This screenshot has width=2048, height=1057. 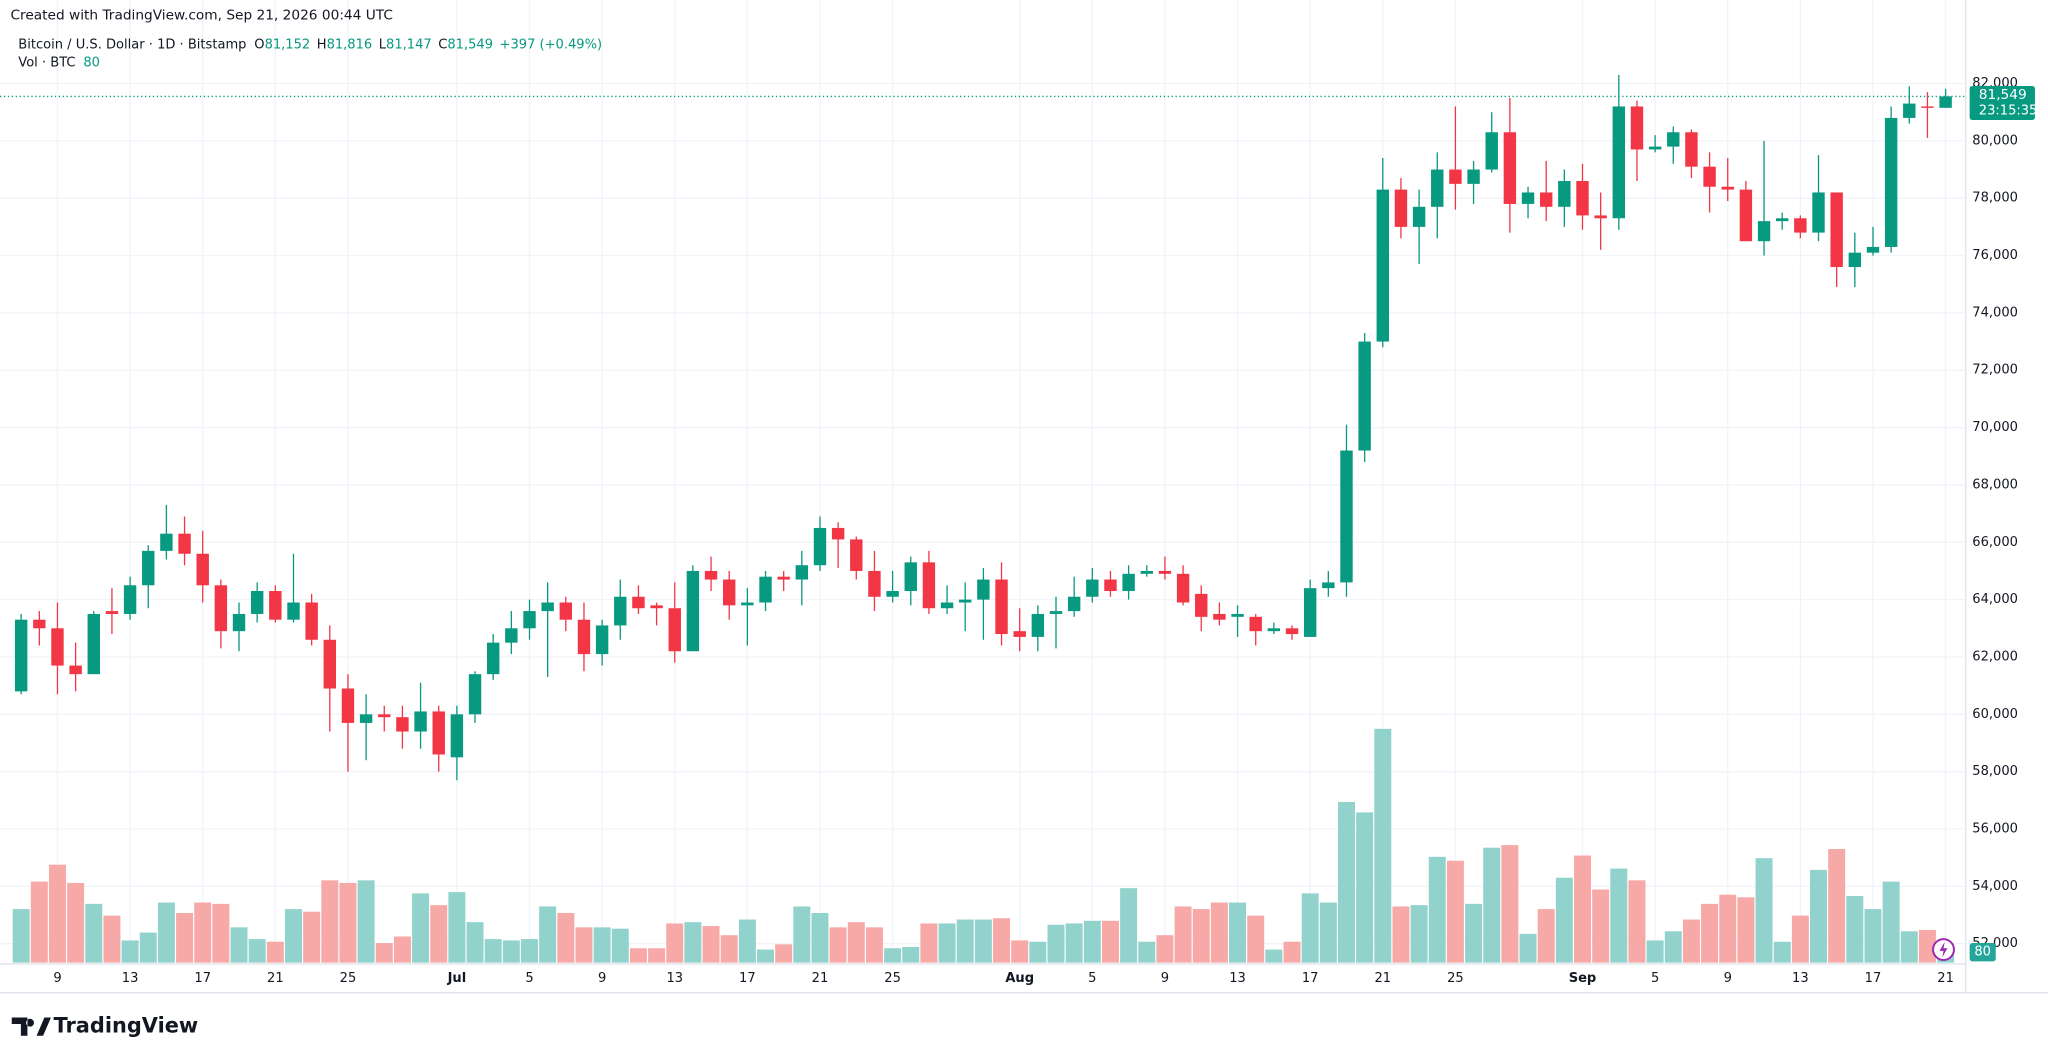 I want to click on y-tick-label: 76,000, so click(x=1995, y=255).